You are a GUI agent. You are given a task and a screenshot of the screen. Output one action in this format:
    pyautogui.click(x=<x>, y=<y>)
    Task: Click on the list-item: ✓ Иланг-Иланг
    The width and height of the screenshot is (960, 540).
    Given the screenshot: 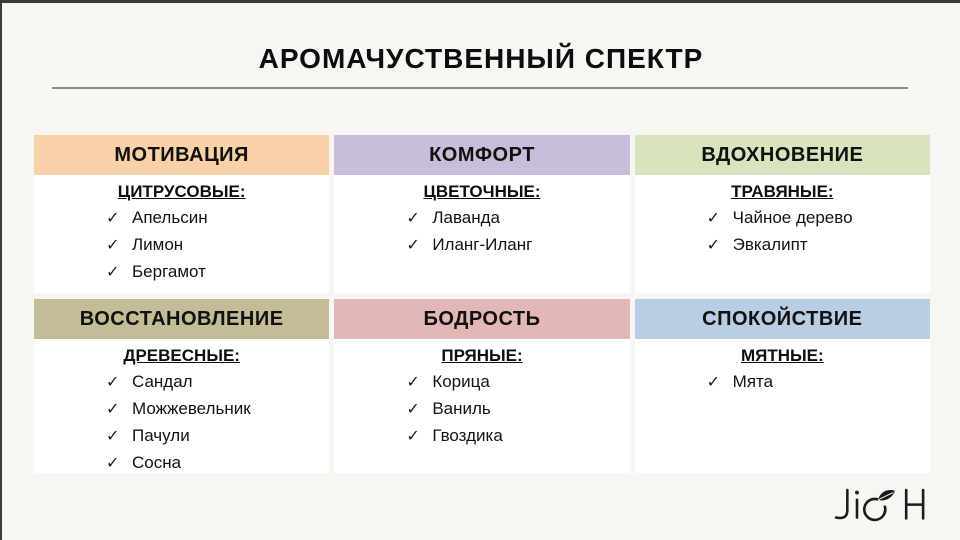 What is the action you would take?
    pyautogui.click(x=514, y=245)
    